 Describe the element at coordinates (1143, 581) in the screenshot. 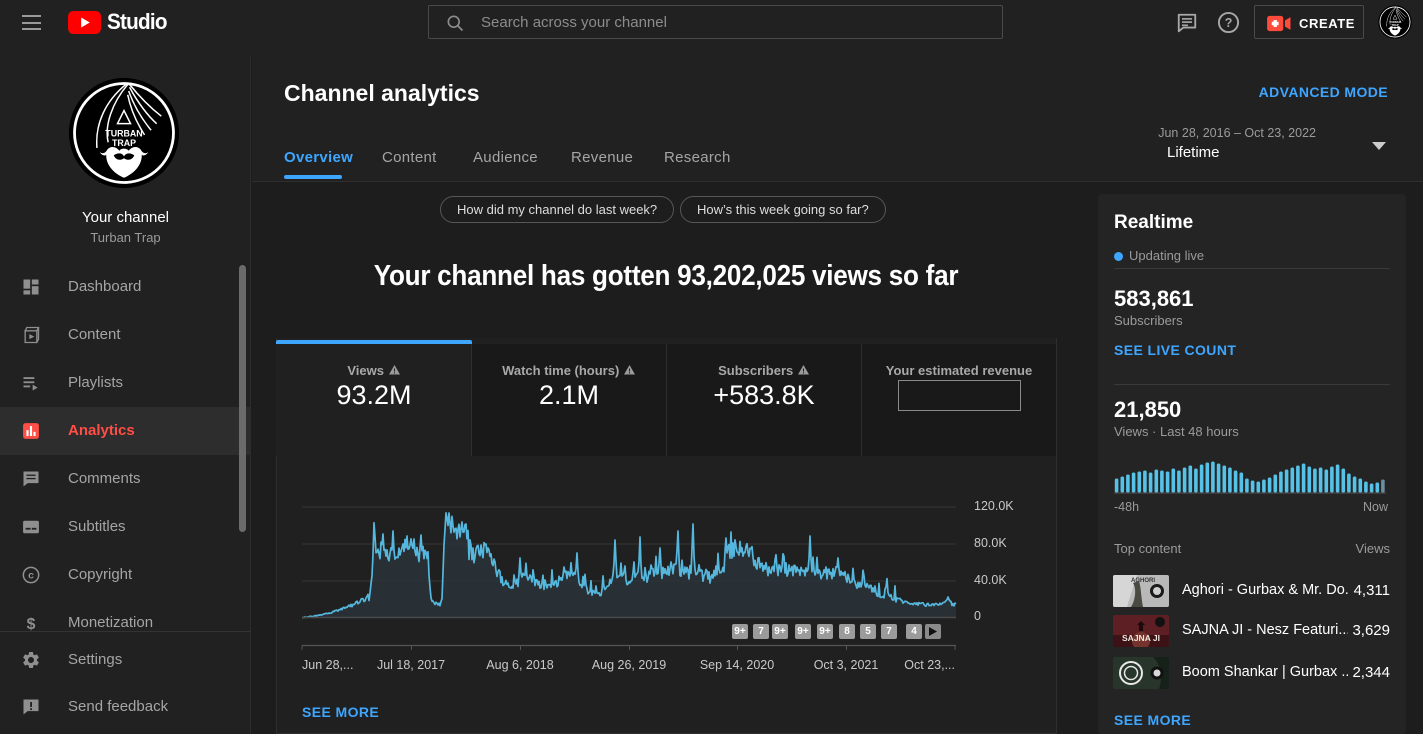

I see `svg-text: AGHORI` at that location.